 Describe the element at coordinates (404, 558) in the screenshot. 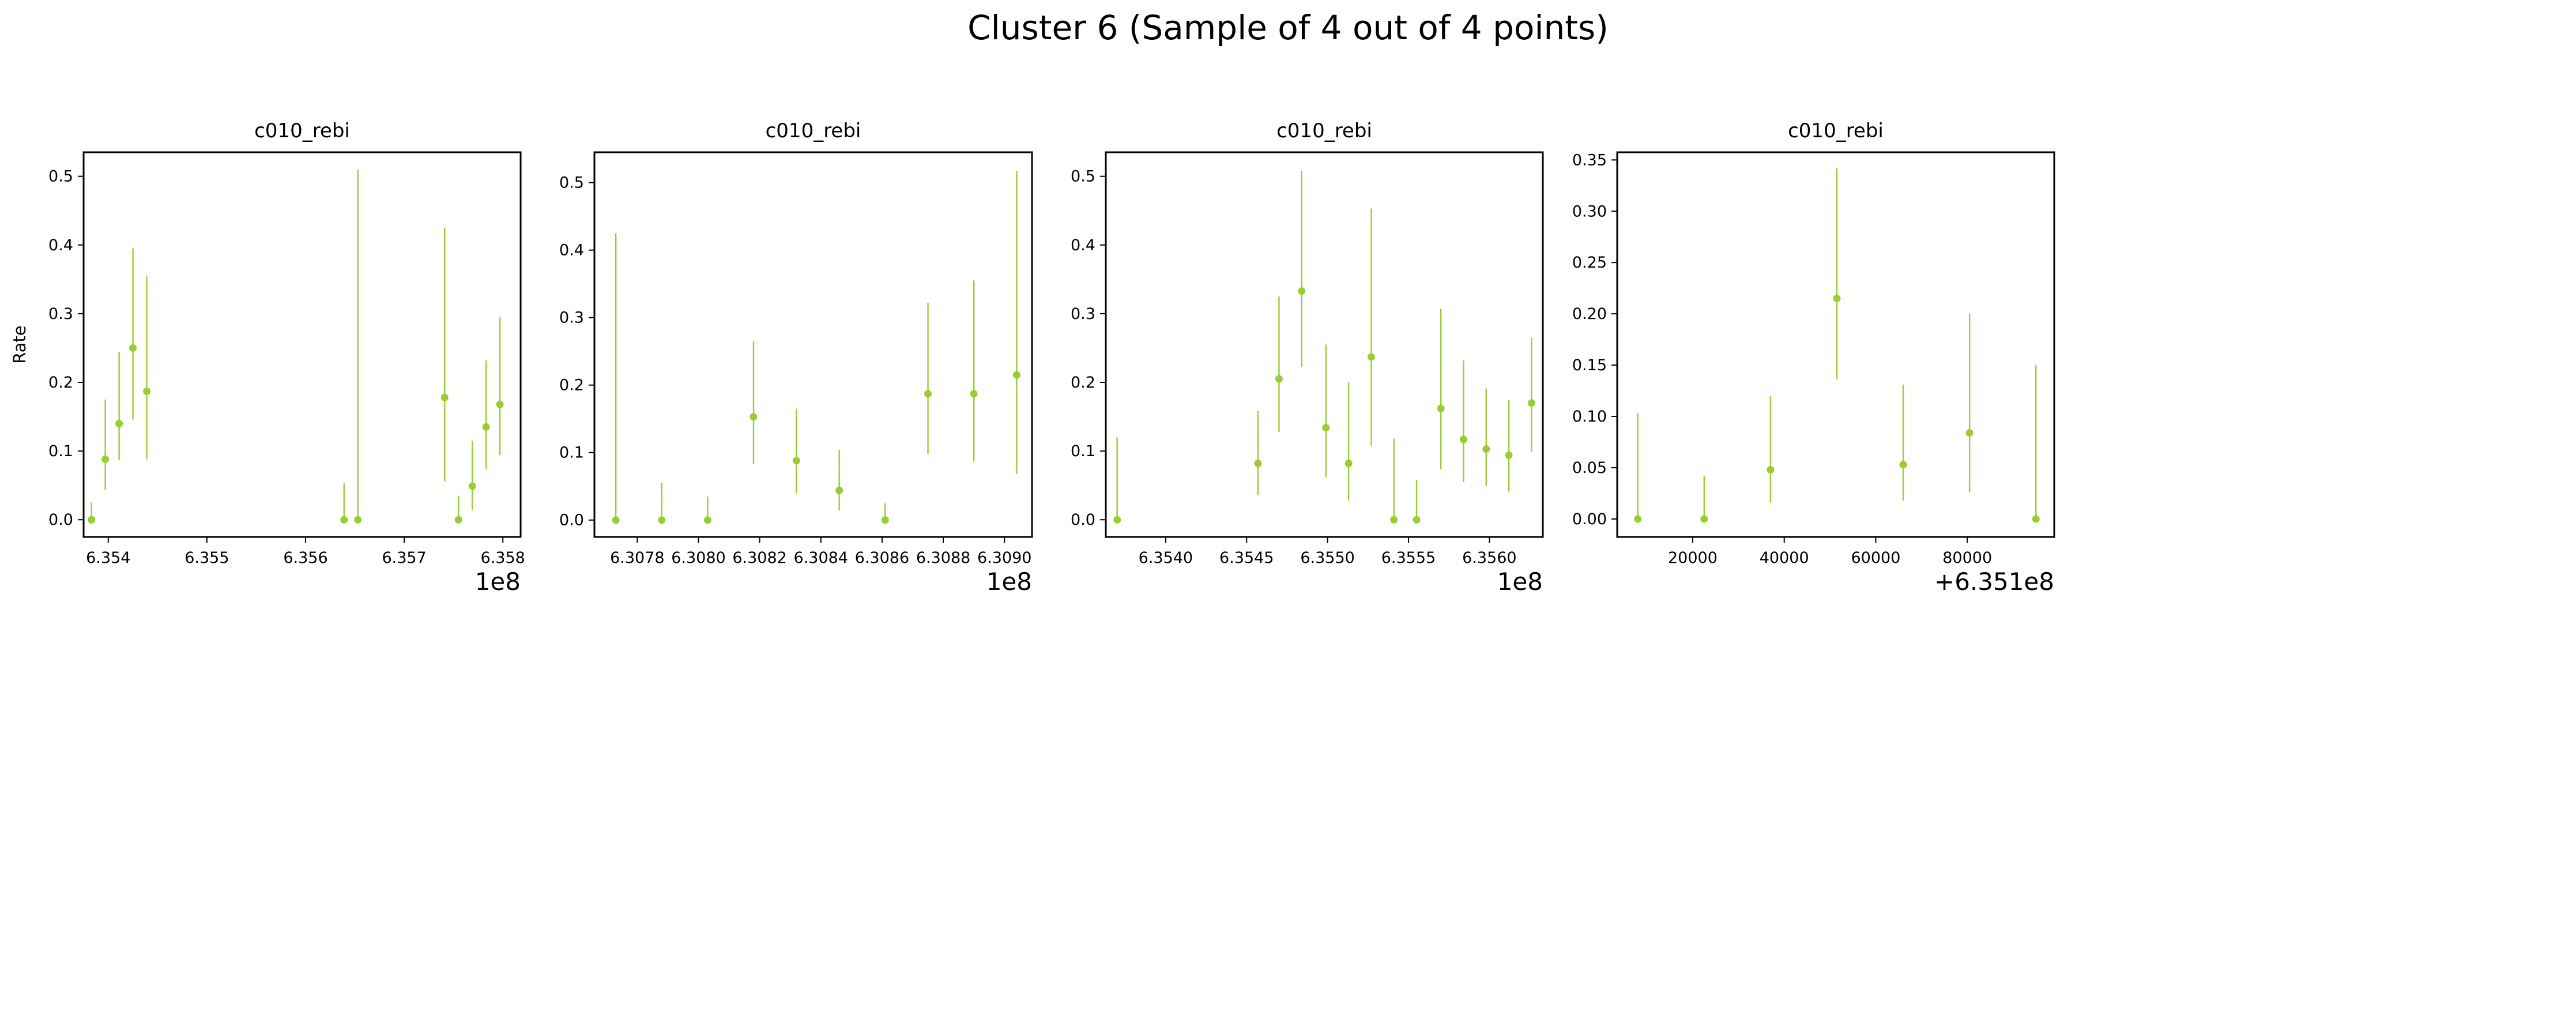

I see `x-tick-label: 6.357` at that location.